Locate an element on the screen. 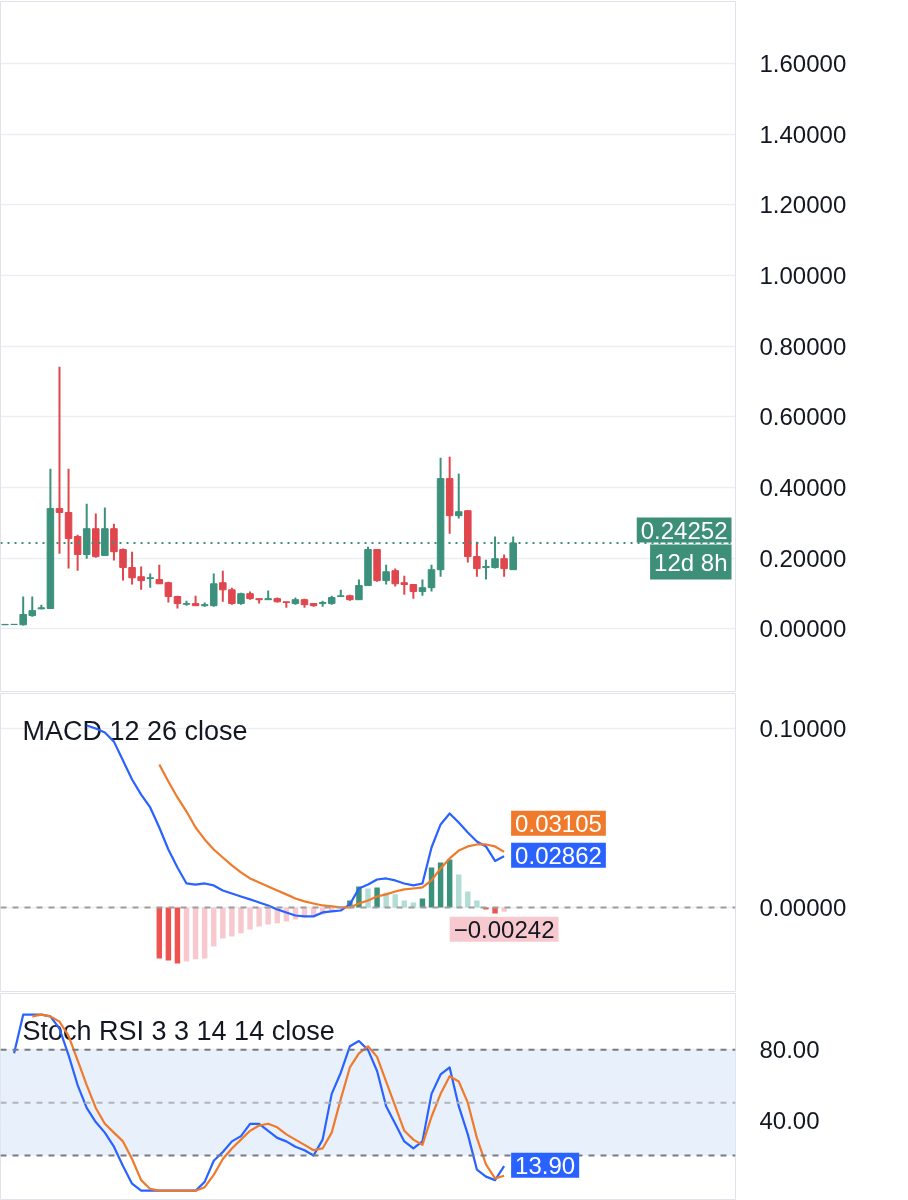  y-tick-label: 0.20000 is located at coordinates (803, 558).